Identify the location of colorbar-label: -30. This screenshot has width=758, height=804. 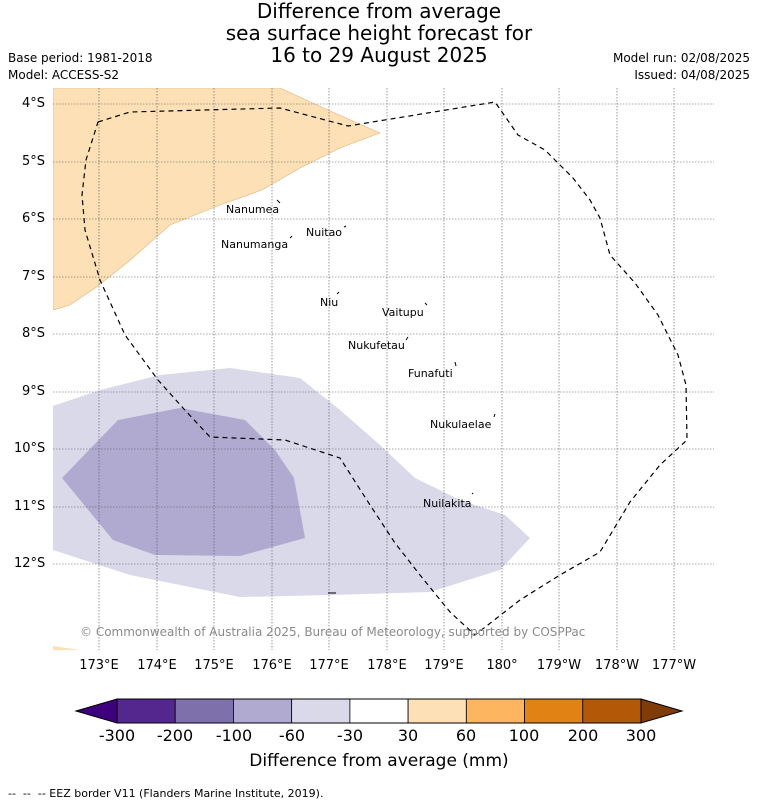
(350, 735).